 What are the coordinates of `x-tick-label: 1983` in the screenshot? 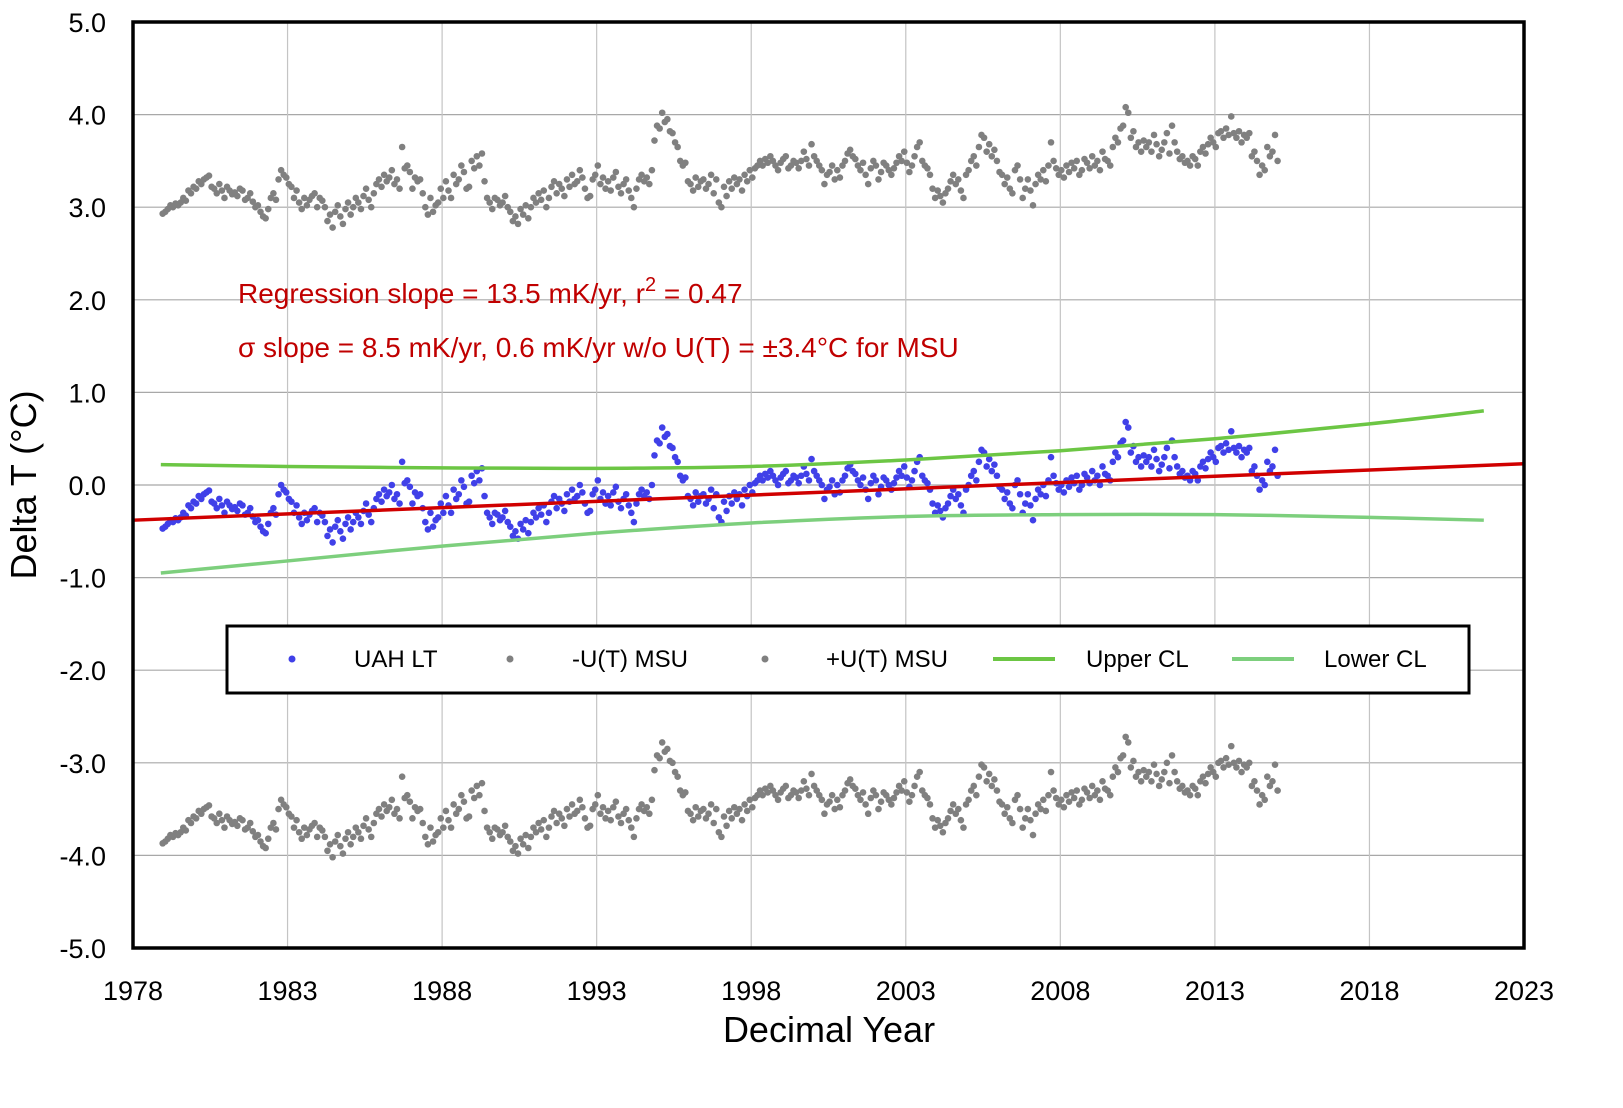 It's located at (288, 991).